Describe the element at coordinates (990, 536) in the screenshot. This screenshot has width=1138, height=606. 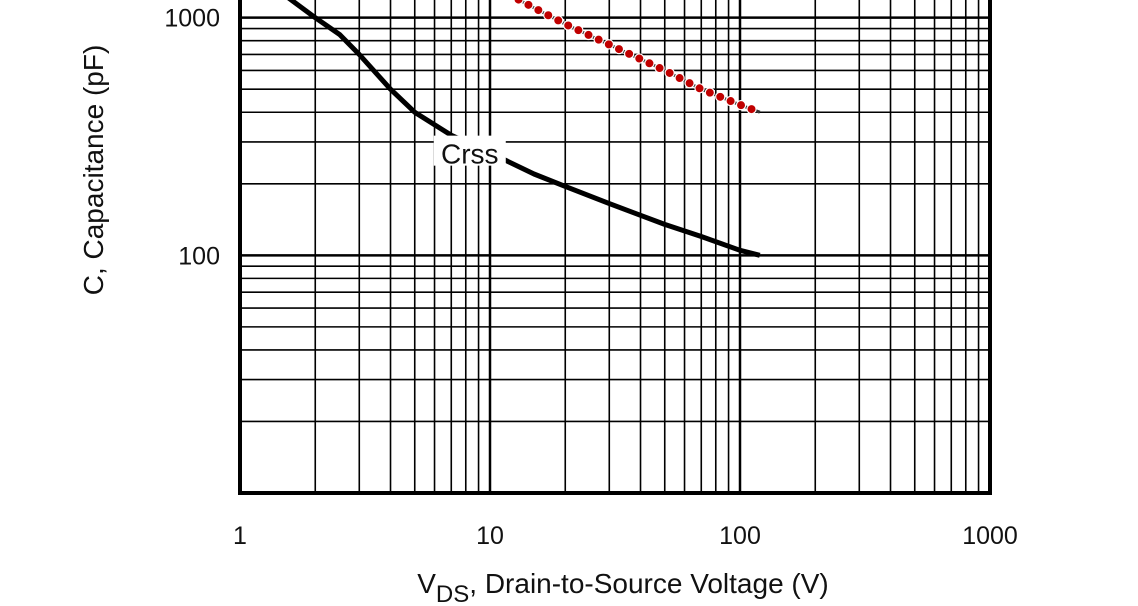
I see `x-tick-label: 1000` at that location.